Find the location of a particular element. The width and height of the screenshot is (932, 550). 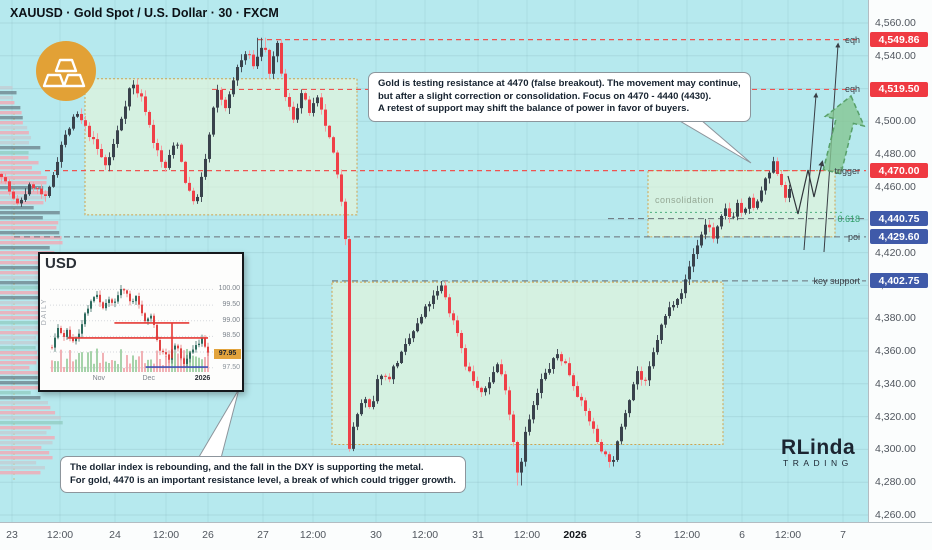

inset-price-tick: 99.50 is located at coordinates (231, 305).